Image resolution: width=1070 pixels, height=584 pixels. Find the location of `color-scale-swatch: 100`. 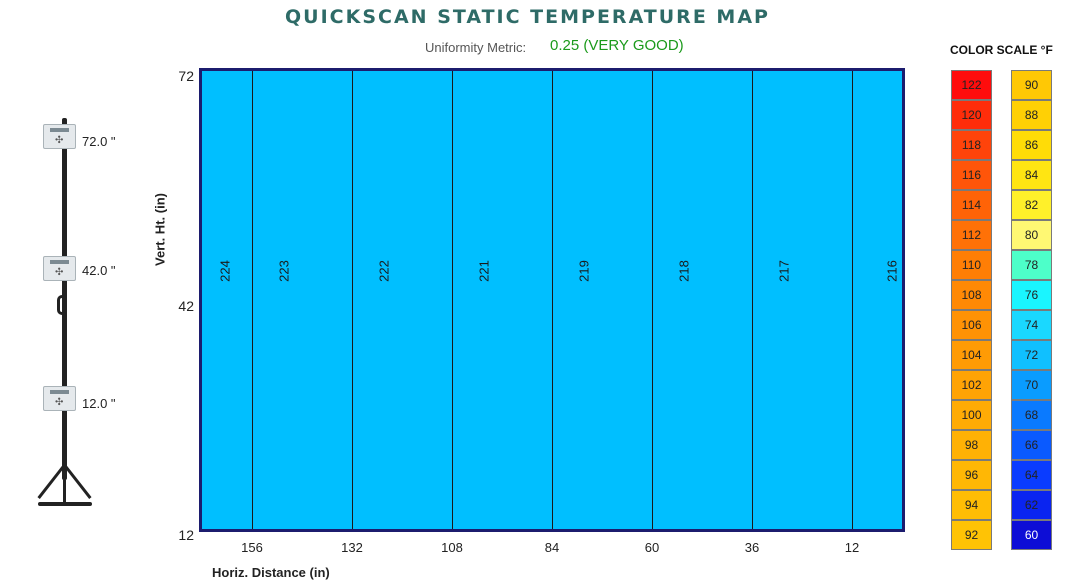

color-scale-swatch: 100 is located at coordinates (971, 415).